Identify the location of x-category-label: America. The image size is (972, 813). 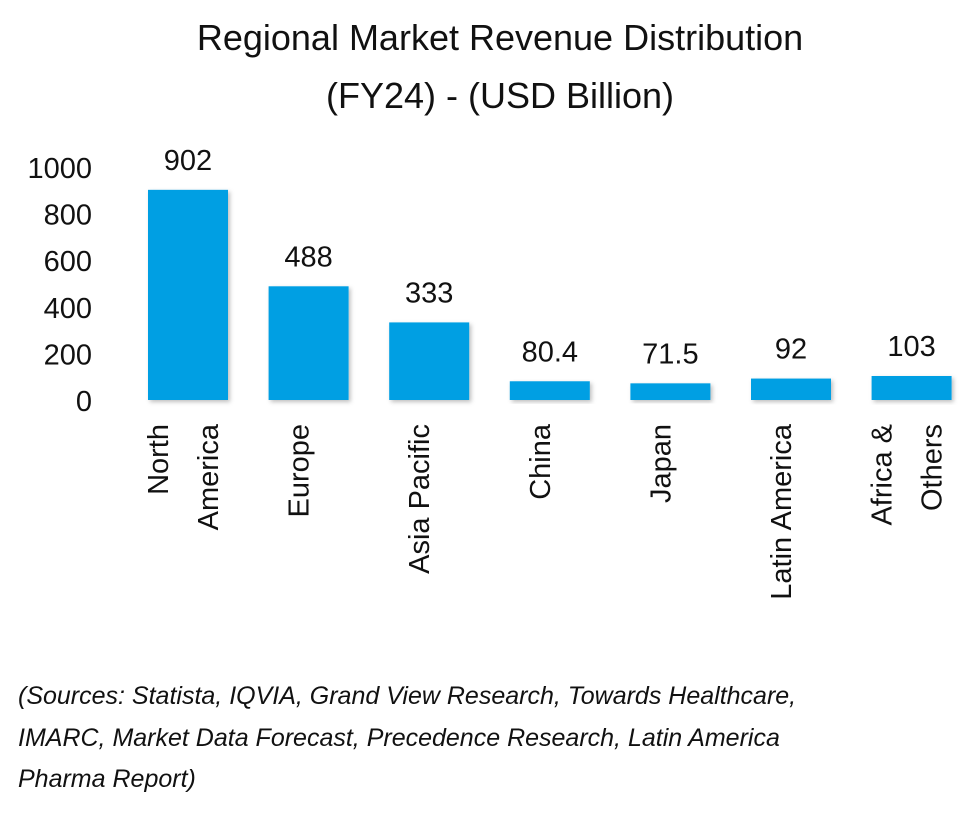
(209, 476).